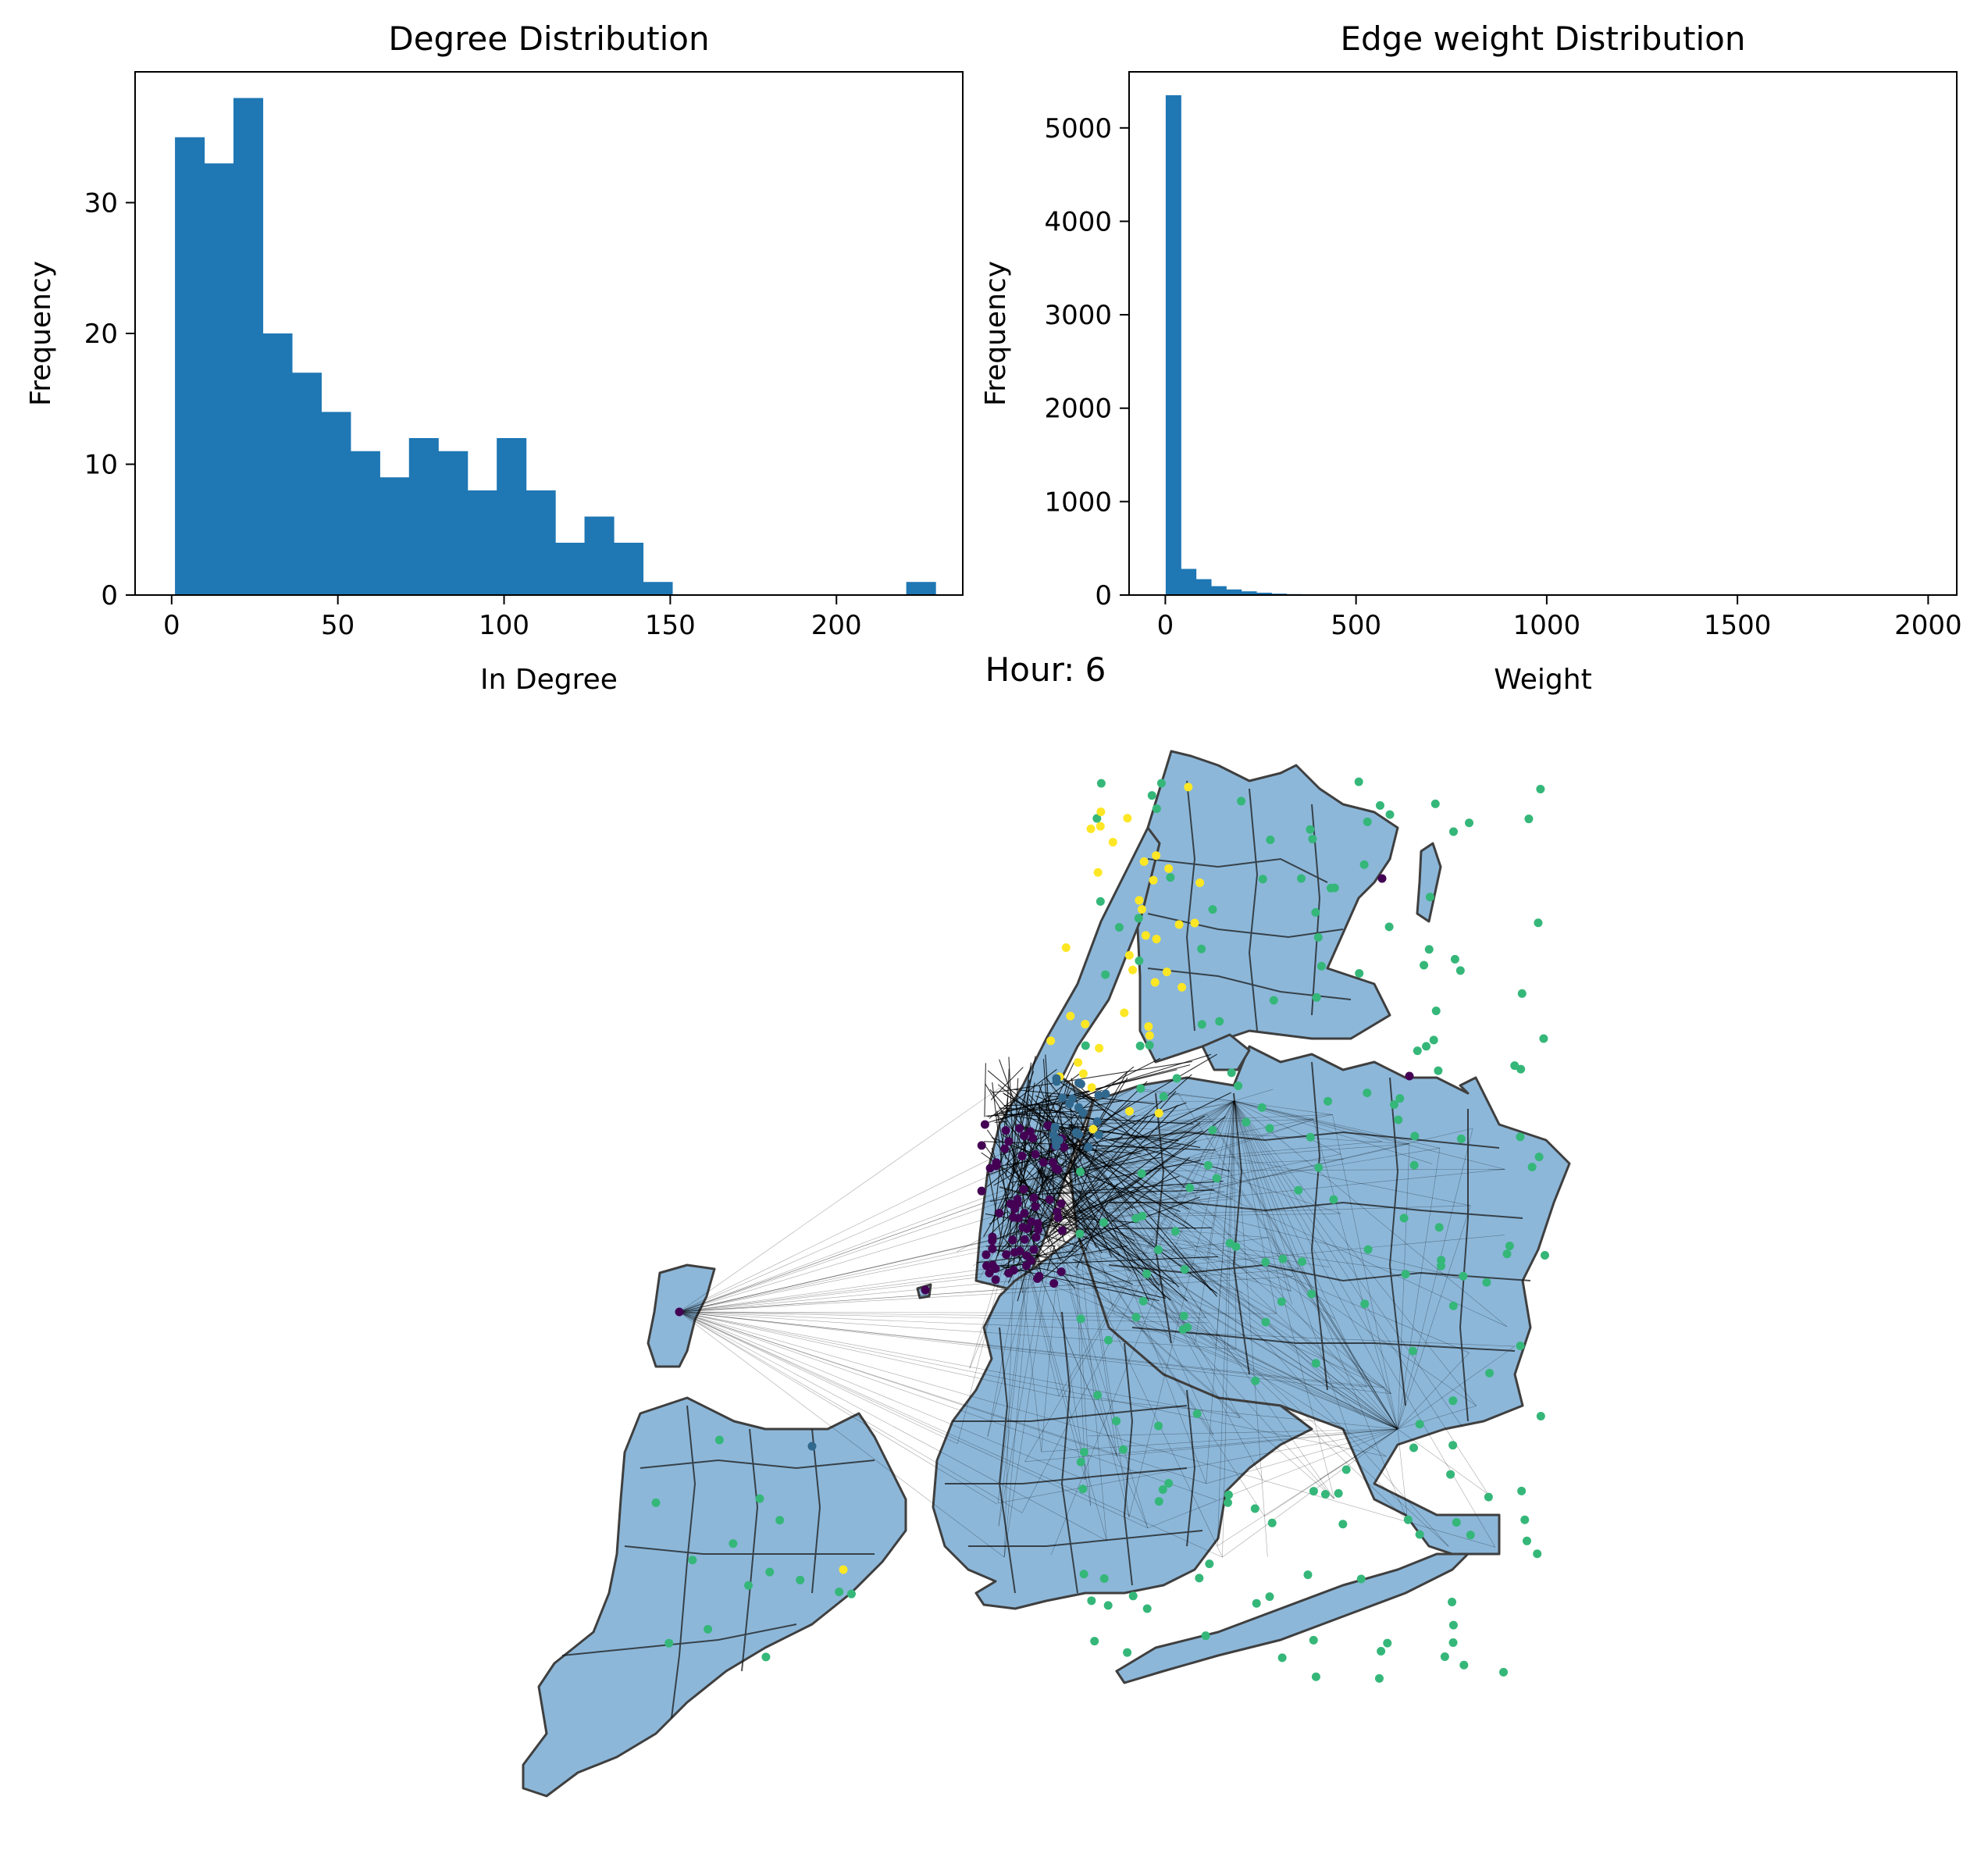 This screenshot has height=1864, width=1988. What do you see at coordinates (1226, 1052) in the screenshot?
I see `rikers-island-polygon` at bounding box center [1226, 1052].